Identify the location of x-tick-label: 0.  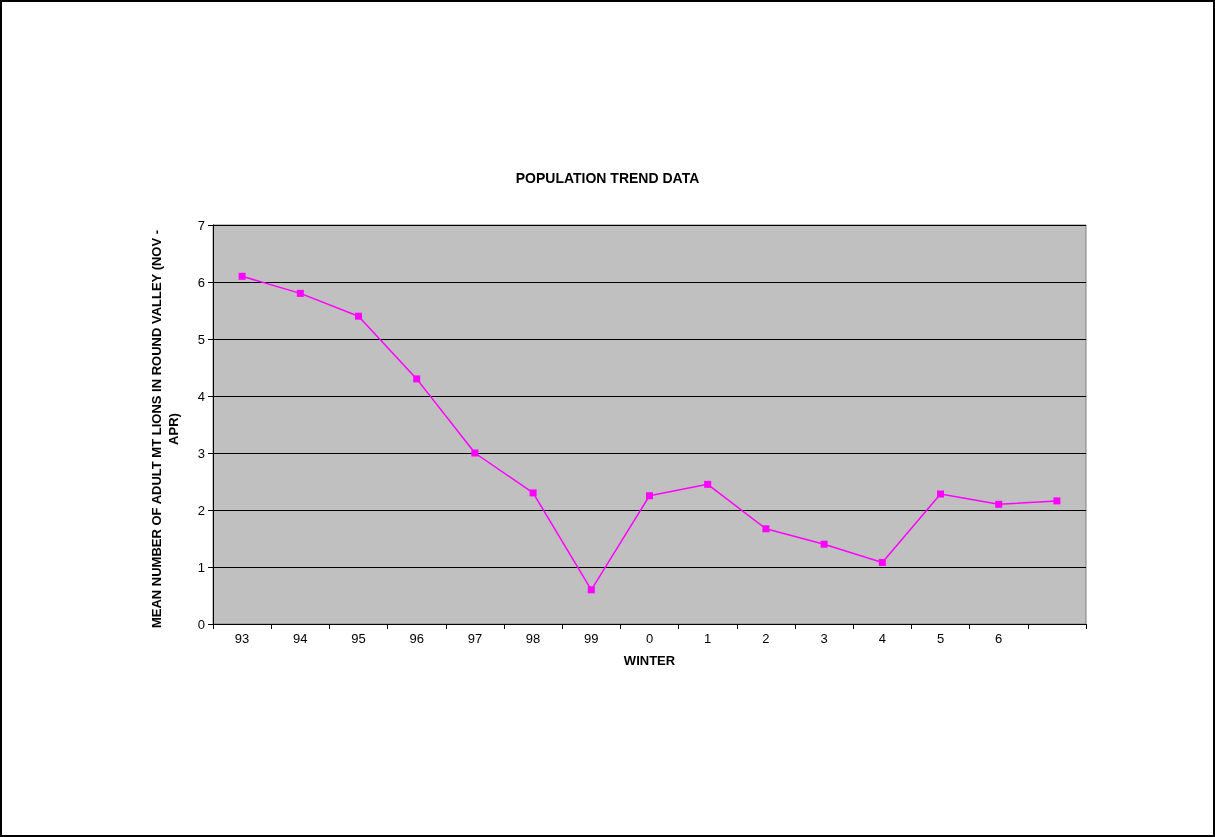
(649, 638).